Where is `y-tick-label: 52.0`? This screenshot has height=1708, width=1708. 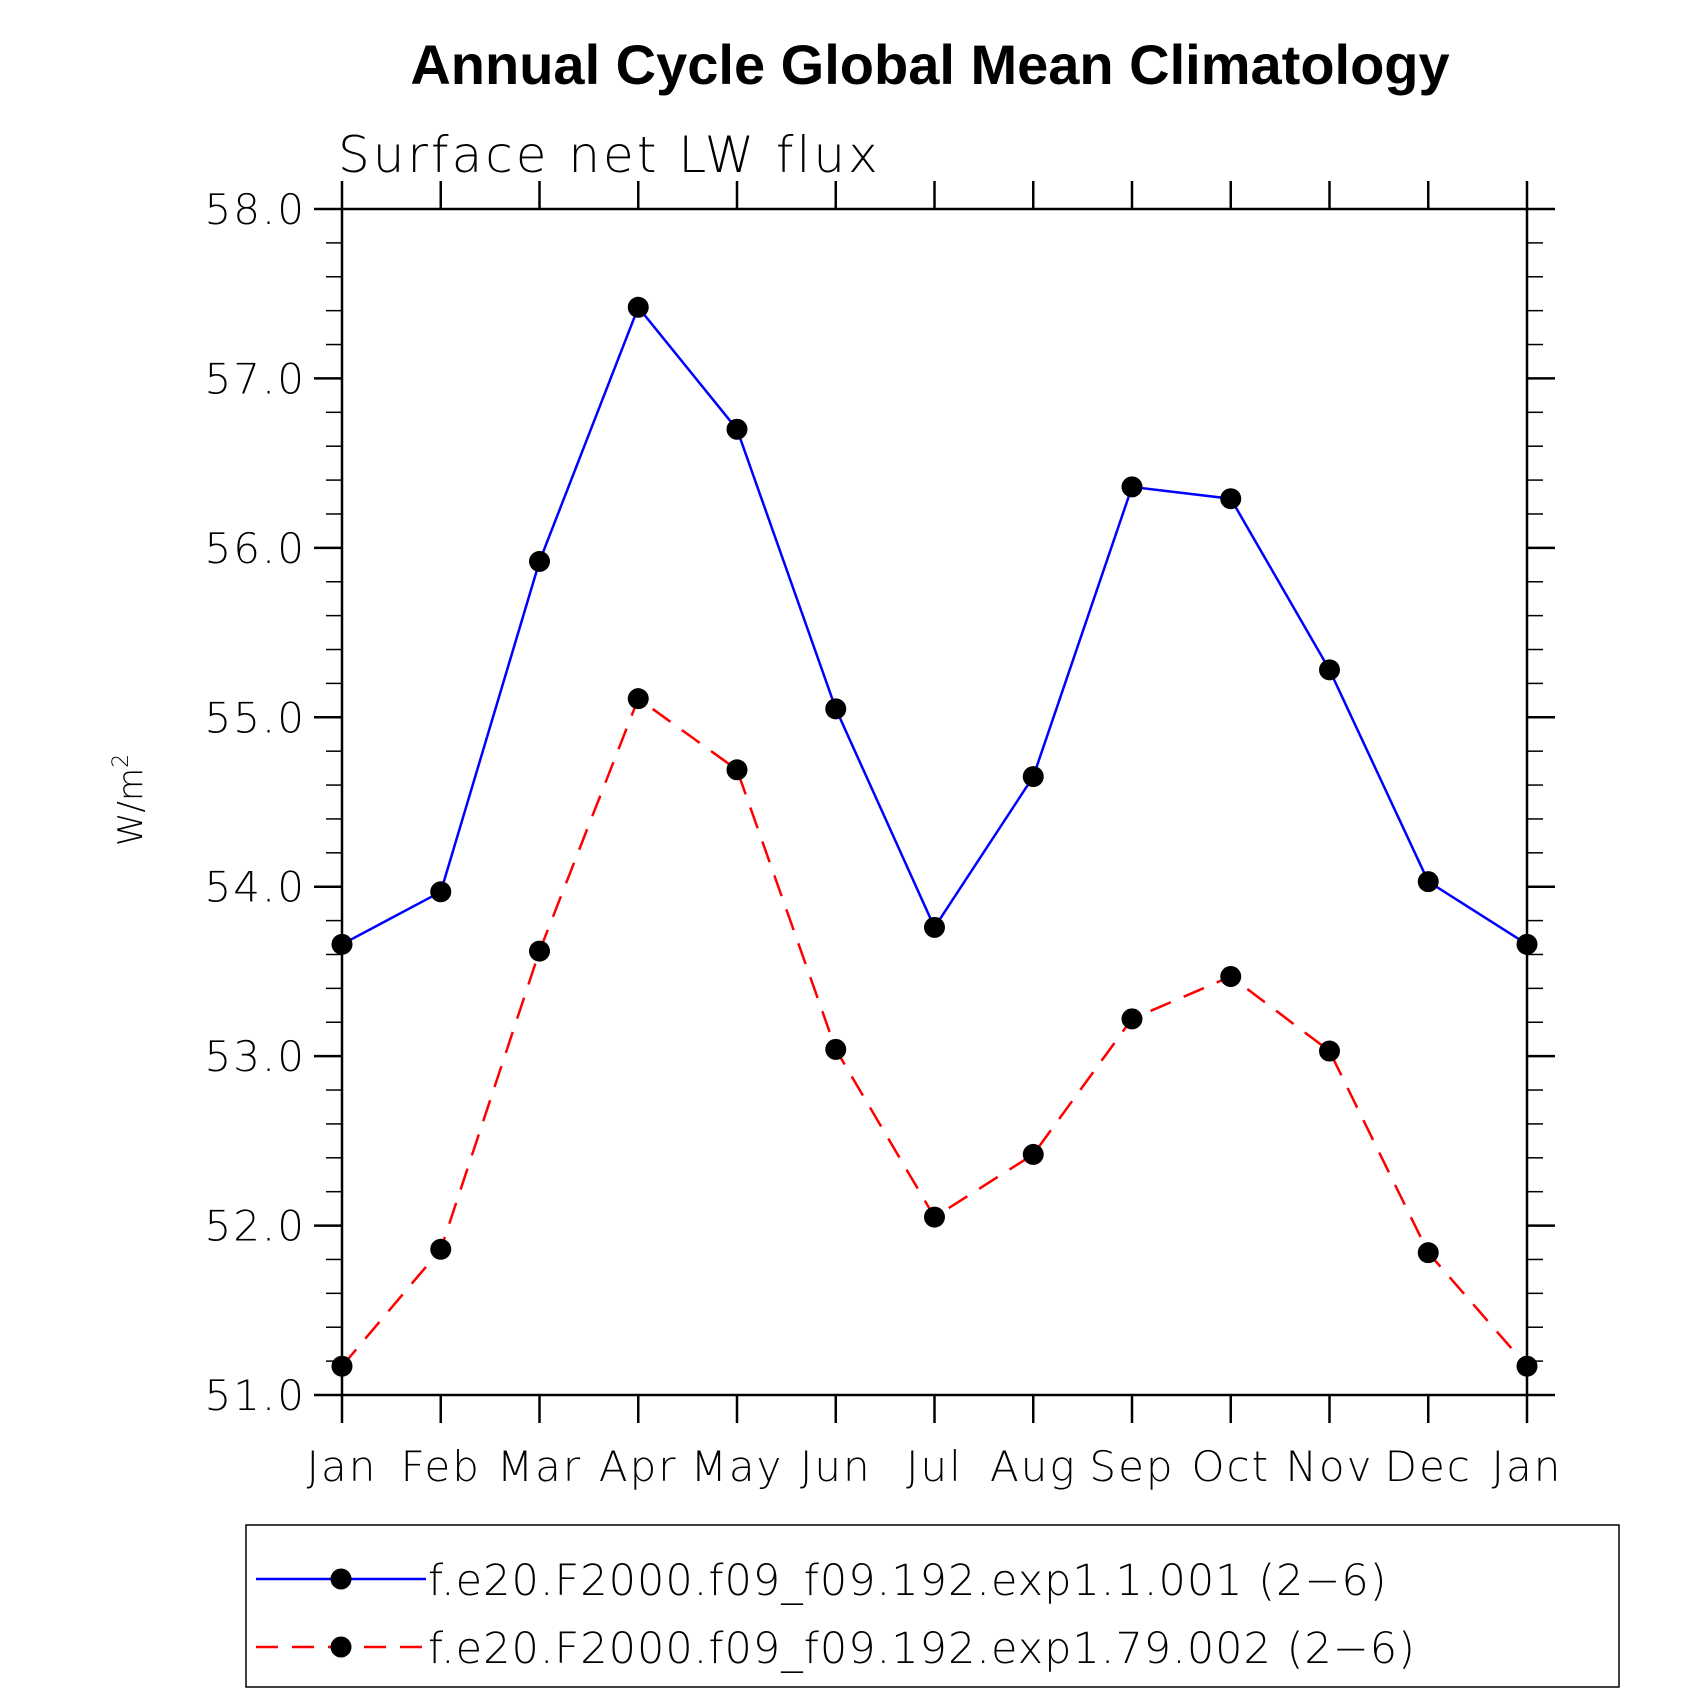
y-tick-label: 52.0 is located at coordinates (255, 1226).